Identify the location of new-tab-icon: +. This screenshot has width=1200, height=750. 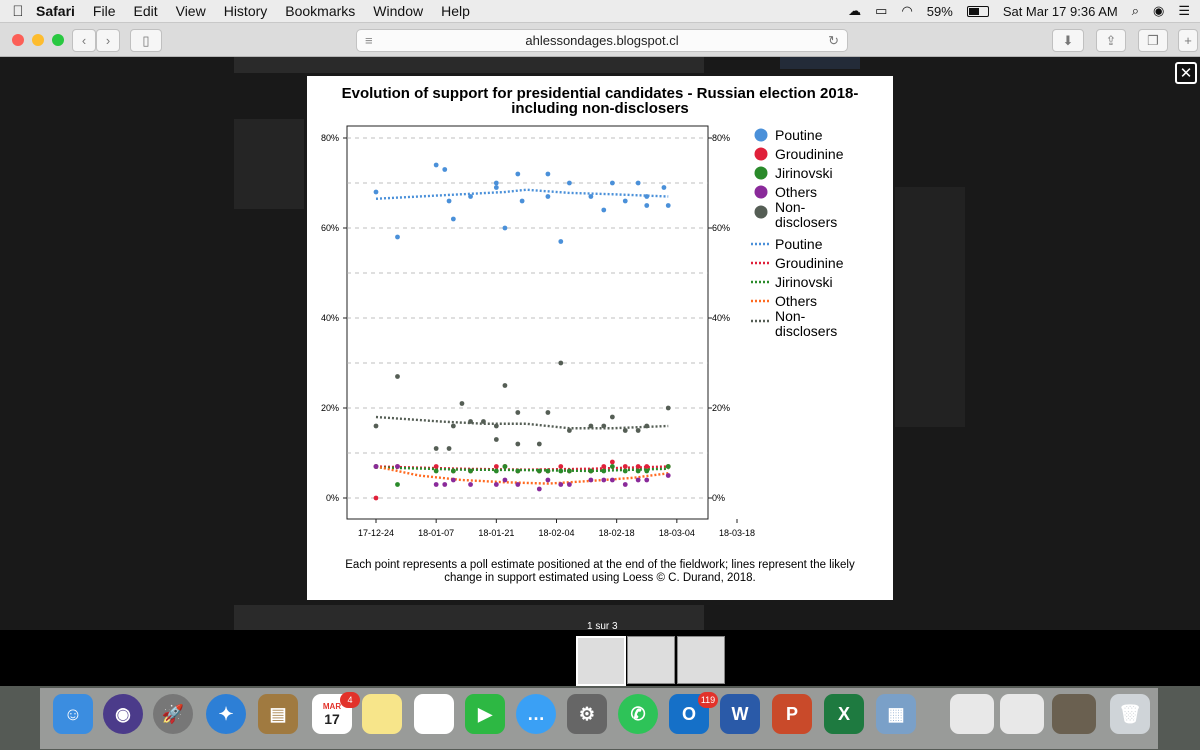
(1188, 40).